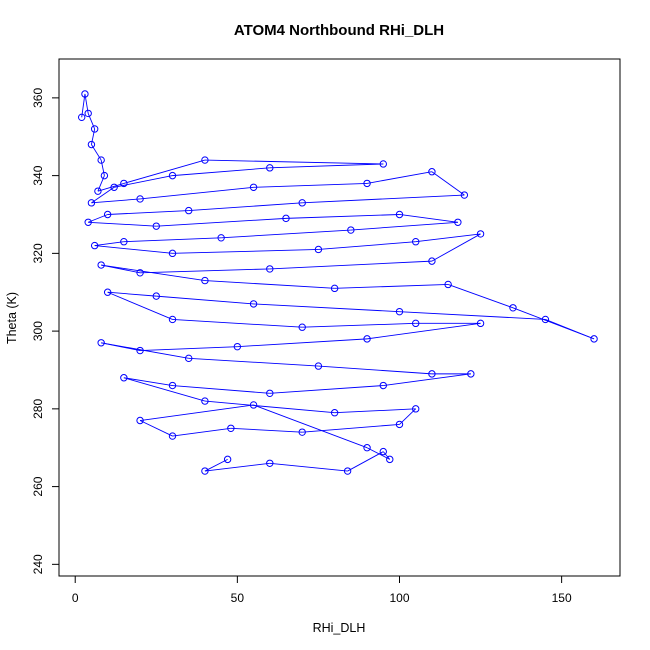 The image size is (650, 650). I want to click on y-tick-label-6: 360, so click(38, 98).